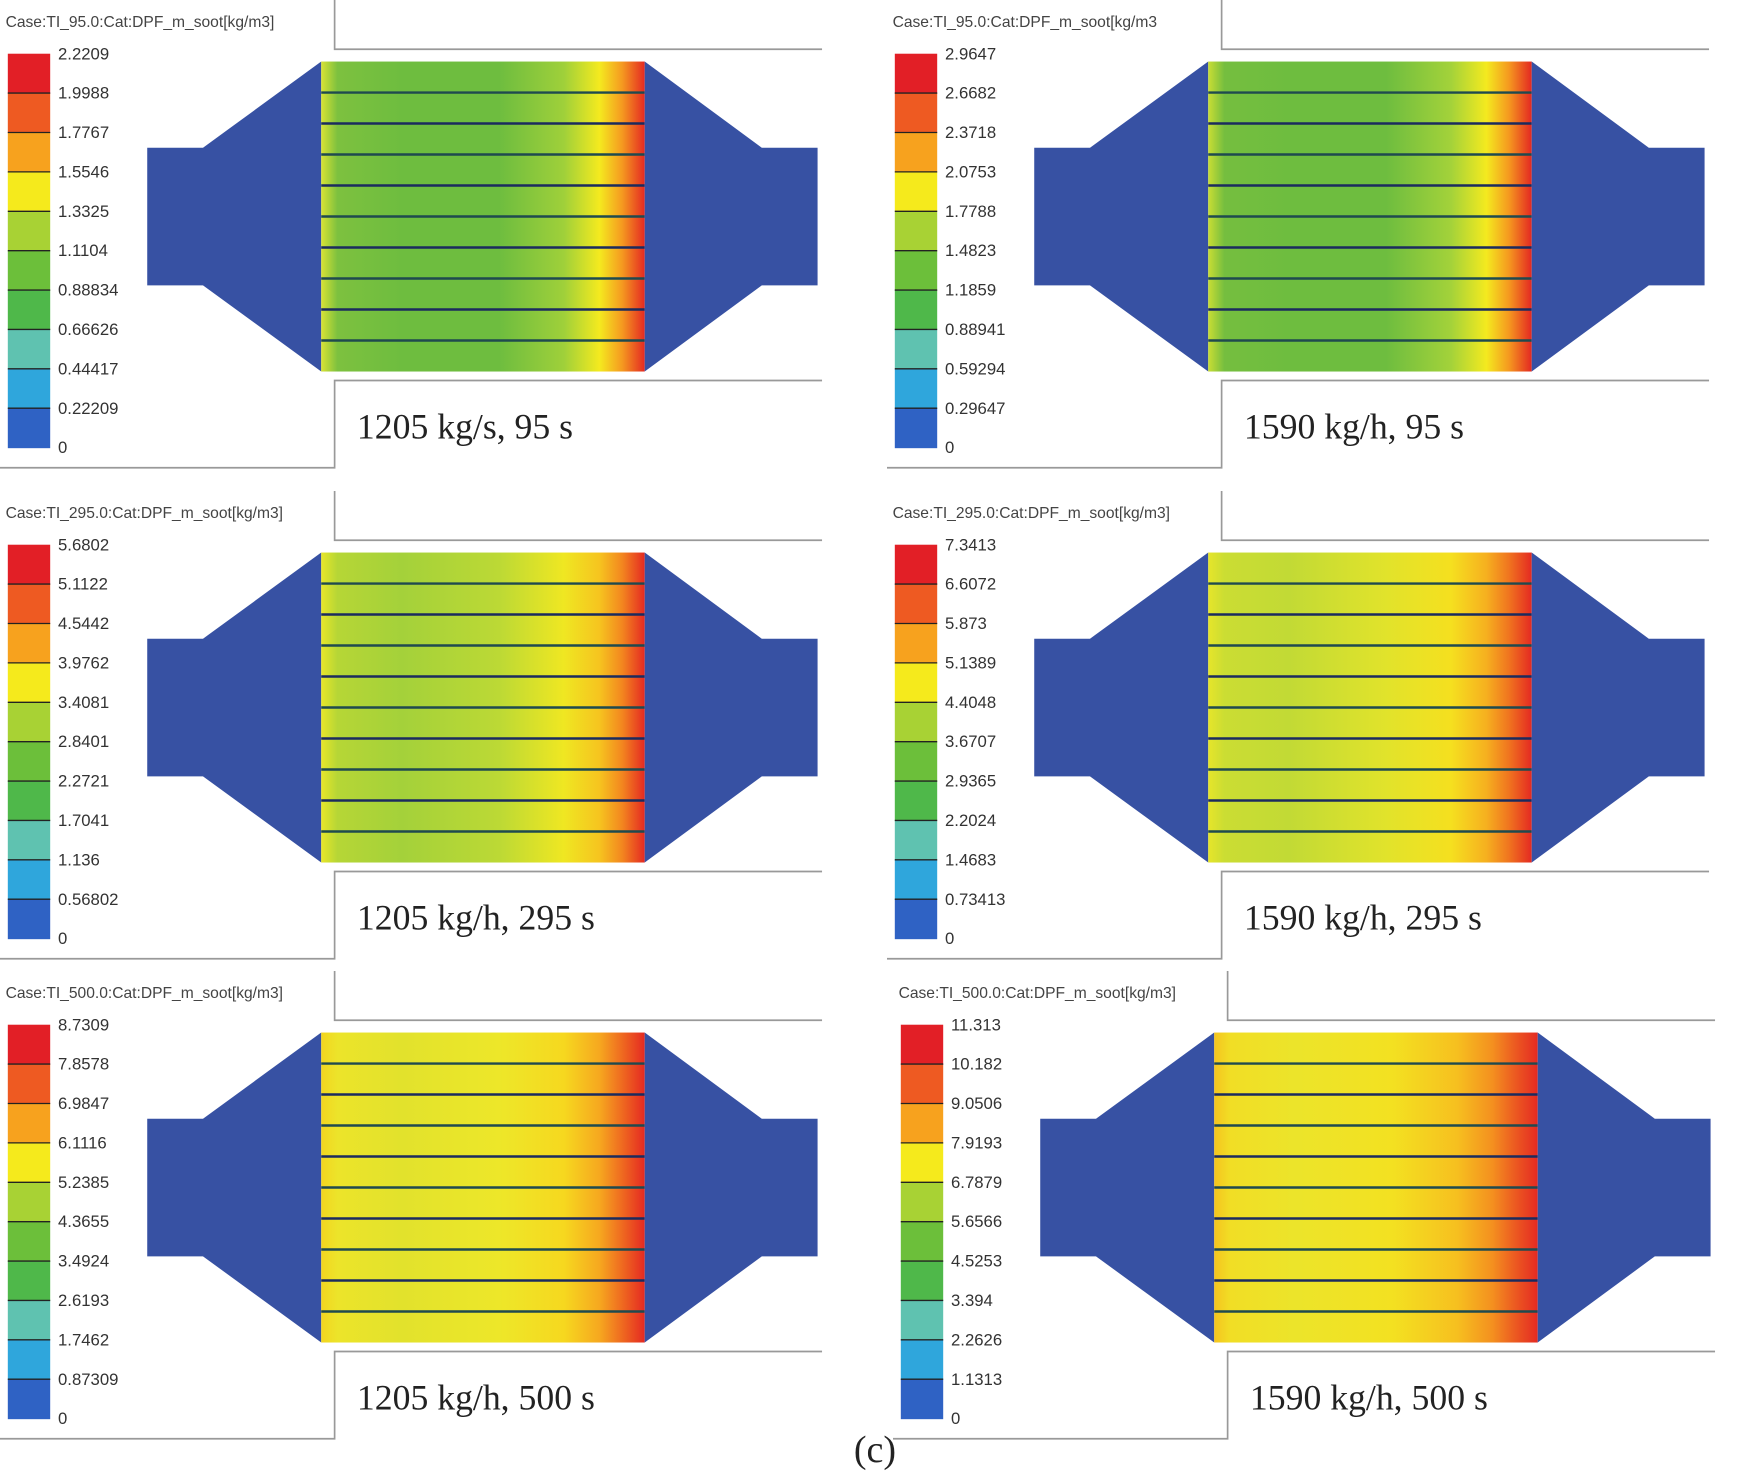 Image resolution: width=1750 pixels, height=1472 pixels. I want to click on colorbar-tick-label: 7.9193, so click(976, 1142).